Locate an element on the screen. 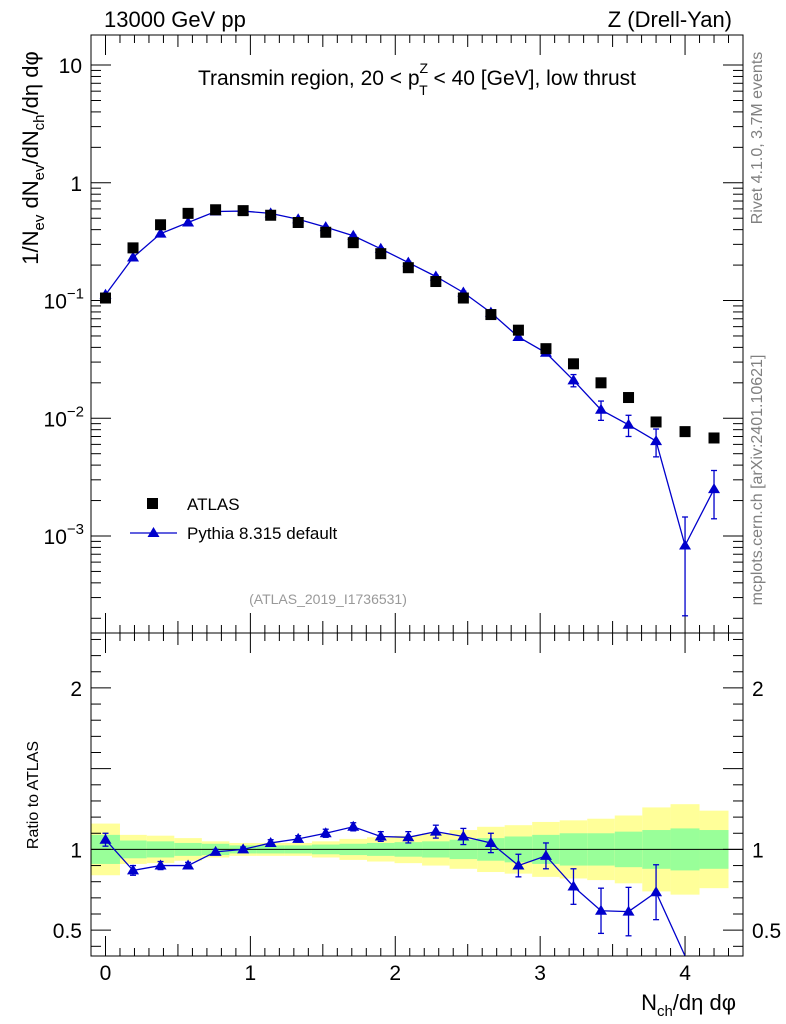 The height and width of the screenshot is (1024, 786). x-tick-label: 1 is located at coordinates (251, 973).